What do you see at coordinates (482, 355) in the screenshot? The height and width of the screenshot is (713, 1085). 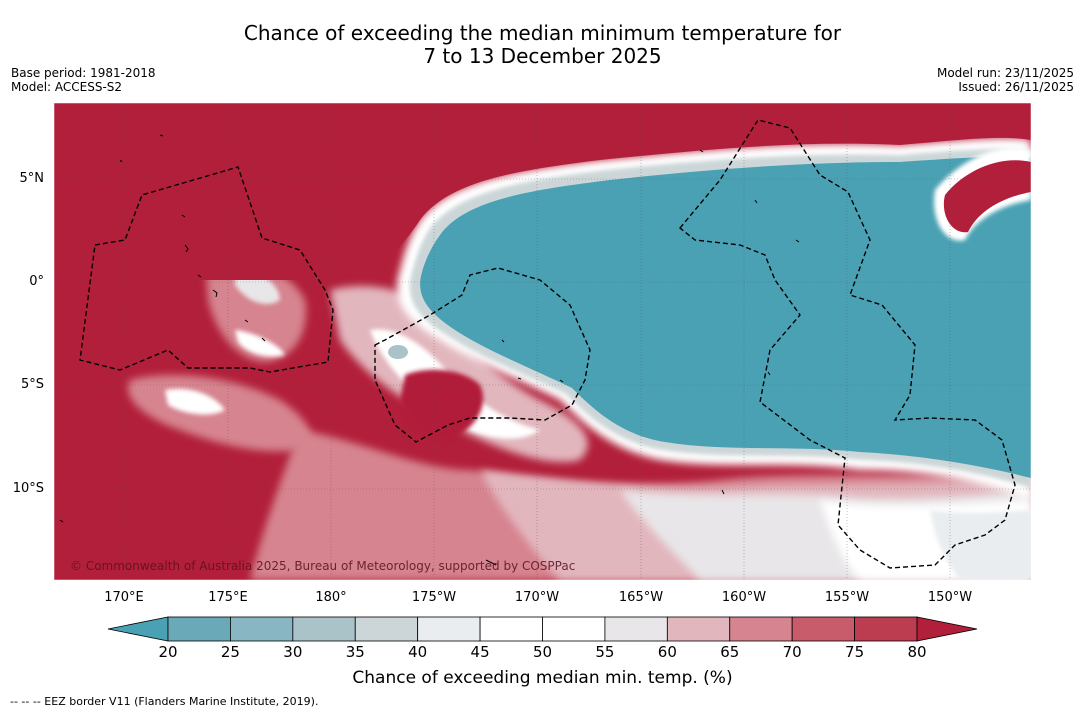 I see `eez-central` at bounding box center [482, 355].